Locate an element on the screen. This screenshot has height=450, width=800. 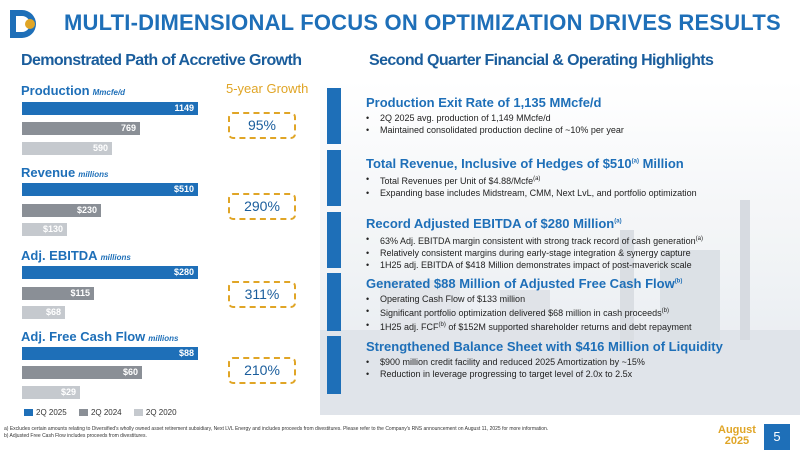
bar-revenue-2q2024: $230 is located at coordinates (61, 210).